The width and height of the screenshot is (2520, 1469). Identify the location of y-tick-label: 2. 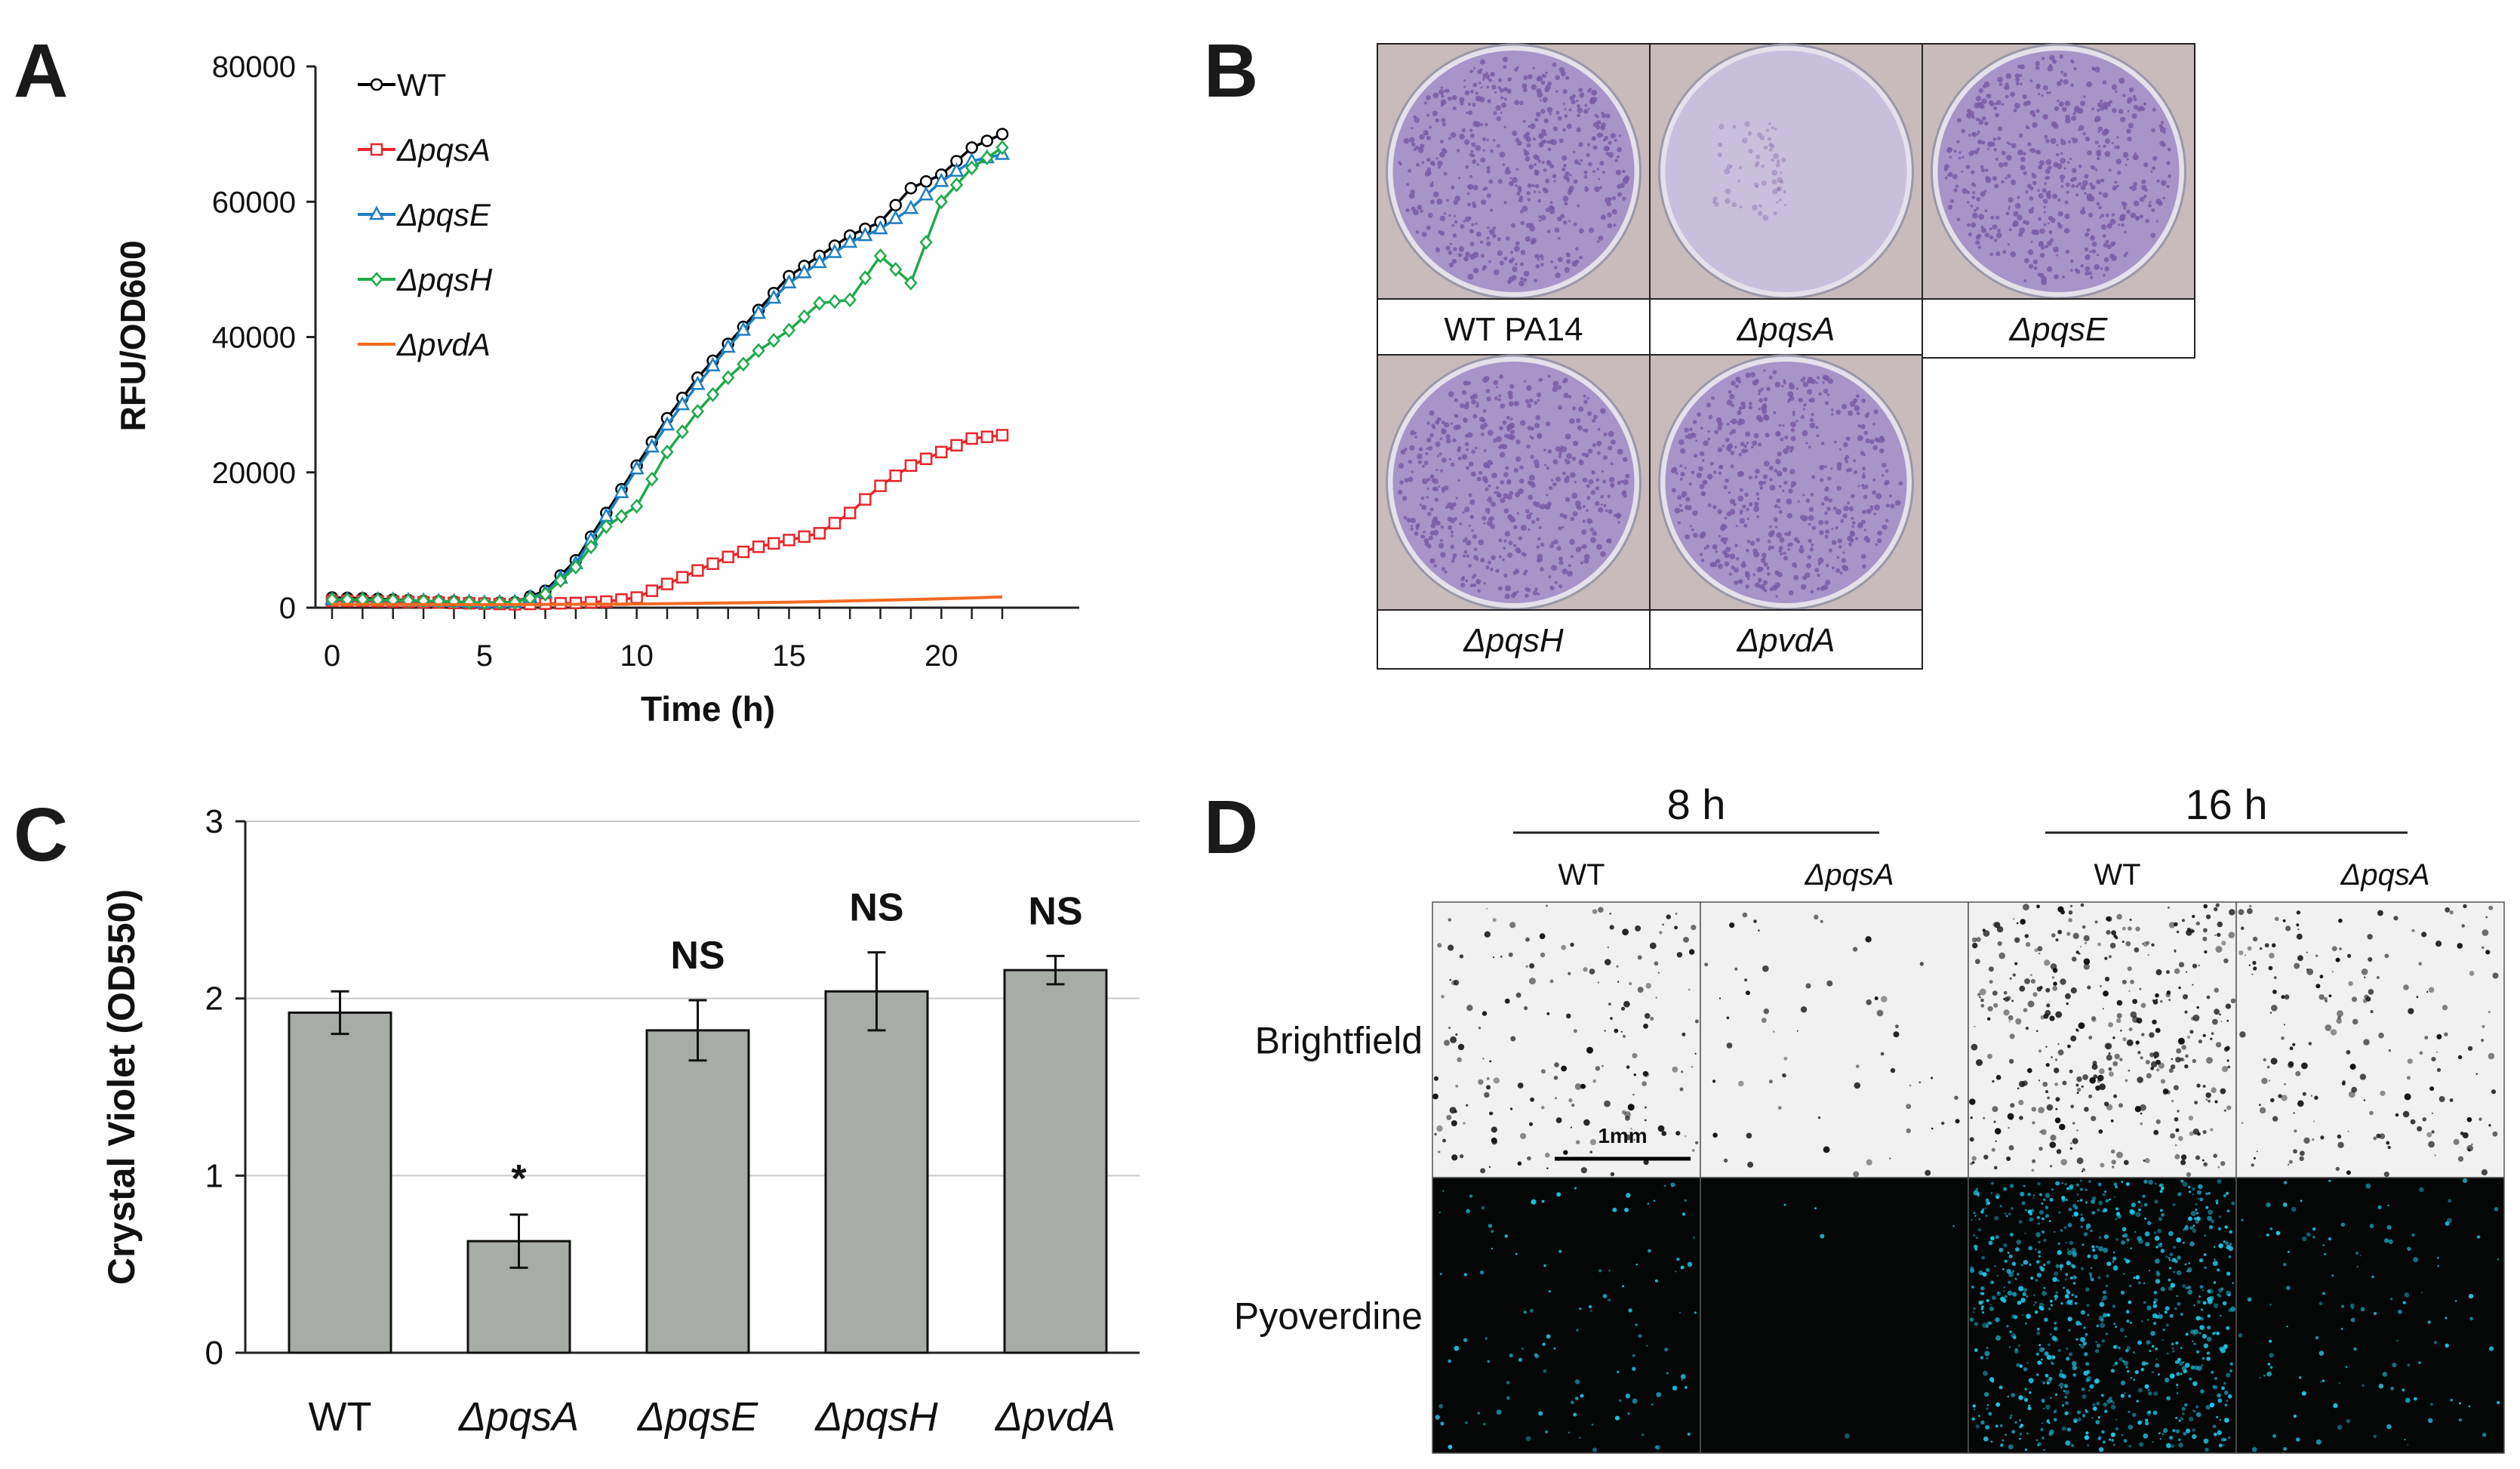
(214, 999).